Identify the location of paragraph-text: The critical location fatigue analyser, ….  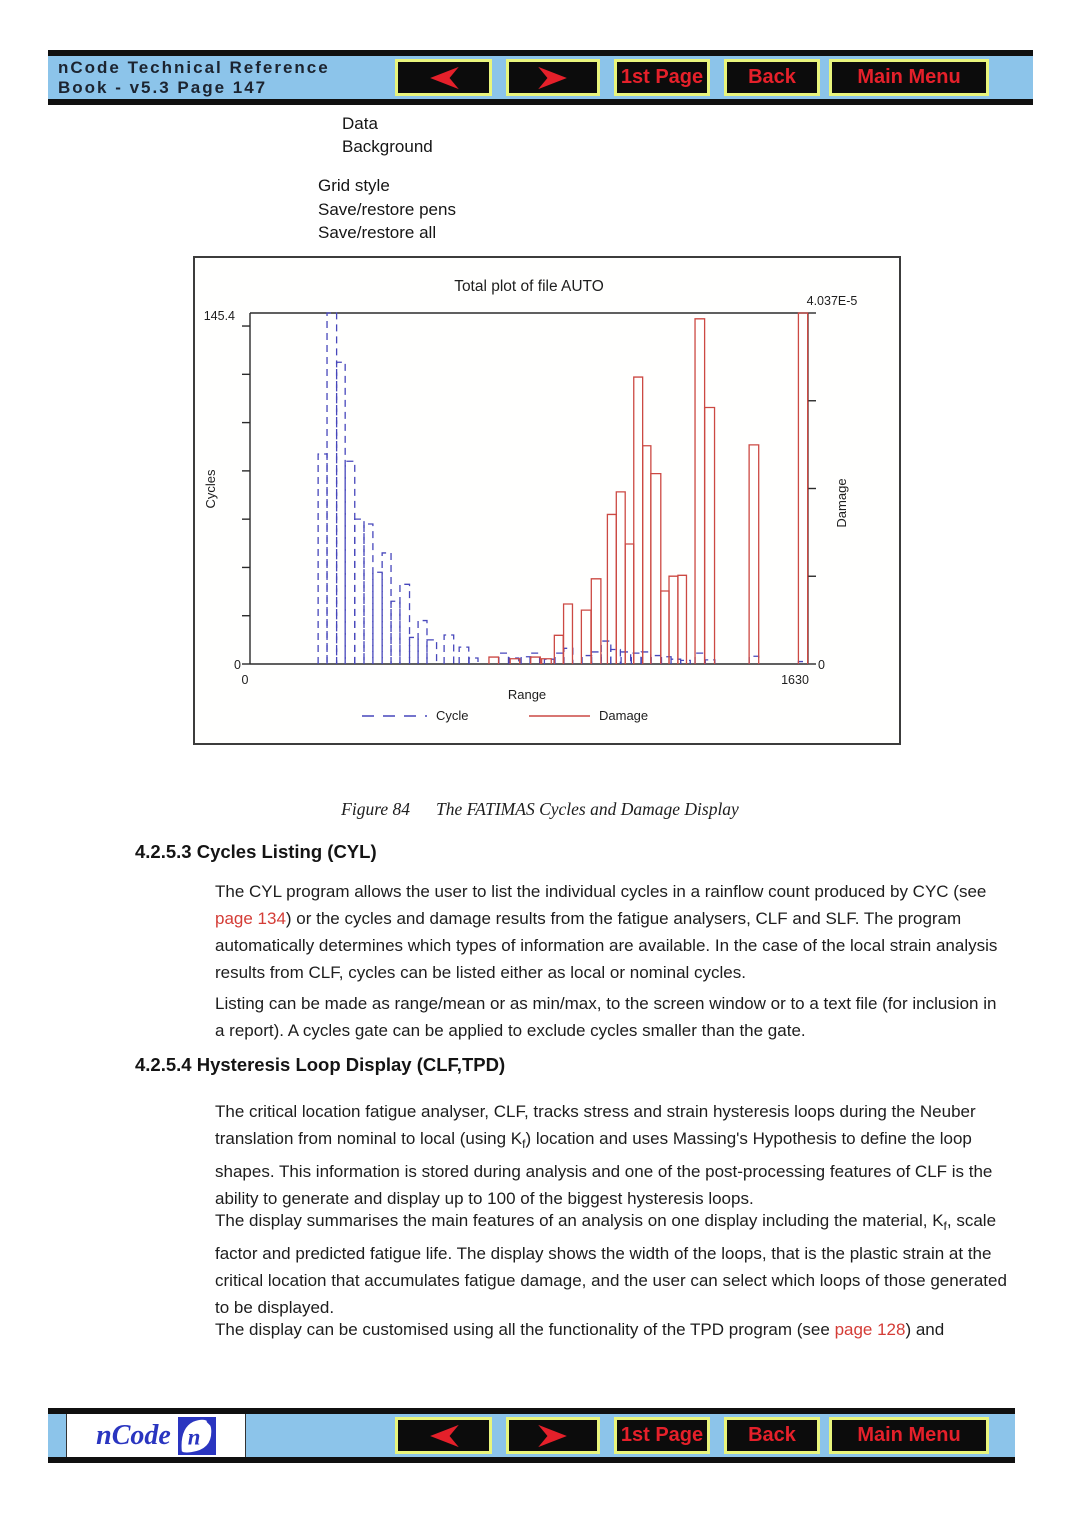
(595, 1125).